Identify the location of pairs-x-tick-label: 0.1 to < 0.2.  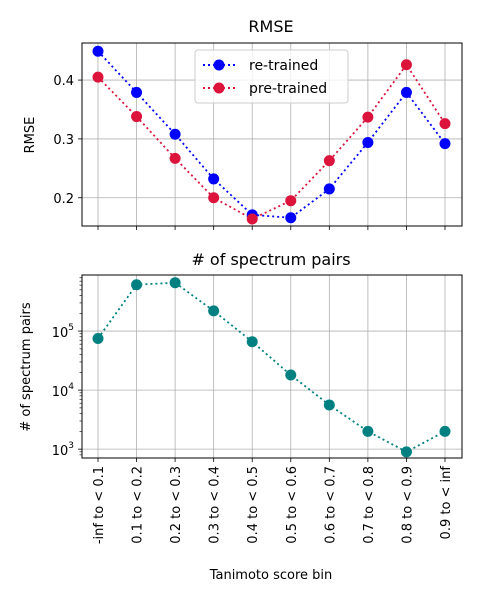
(138, 505).